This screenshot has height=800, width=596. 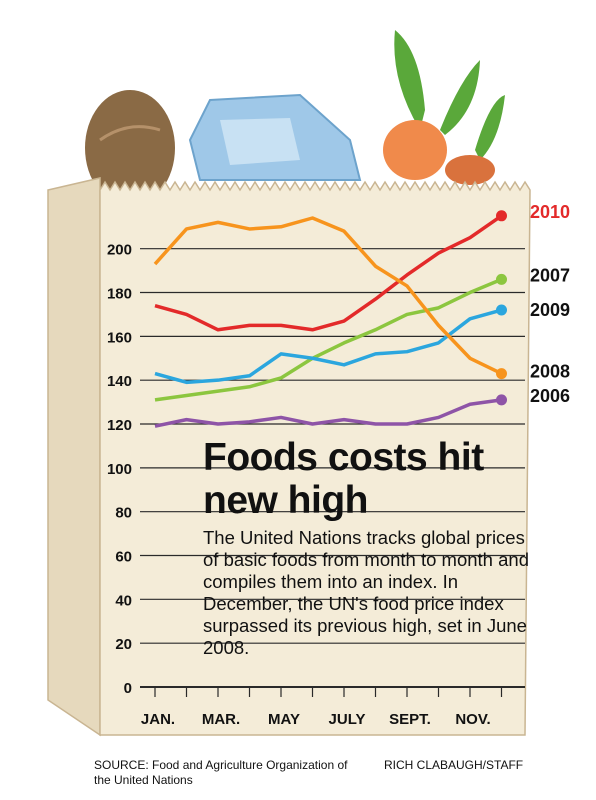 What do you see at coordinates (410, 719) in the screenshot?
I see `x-tick-label: SEPT.` at bounding box center [410, 719].